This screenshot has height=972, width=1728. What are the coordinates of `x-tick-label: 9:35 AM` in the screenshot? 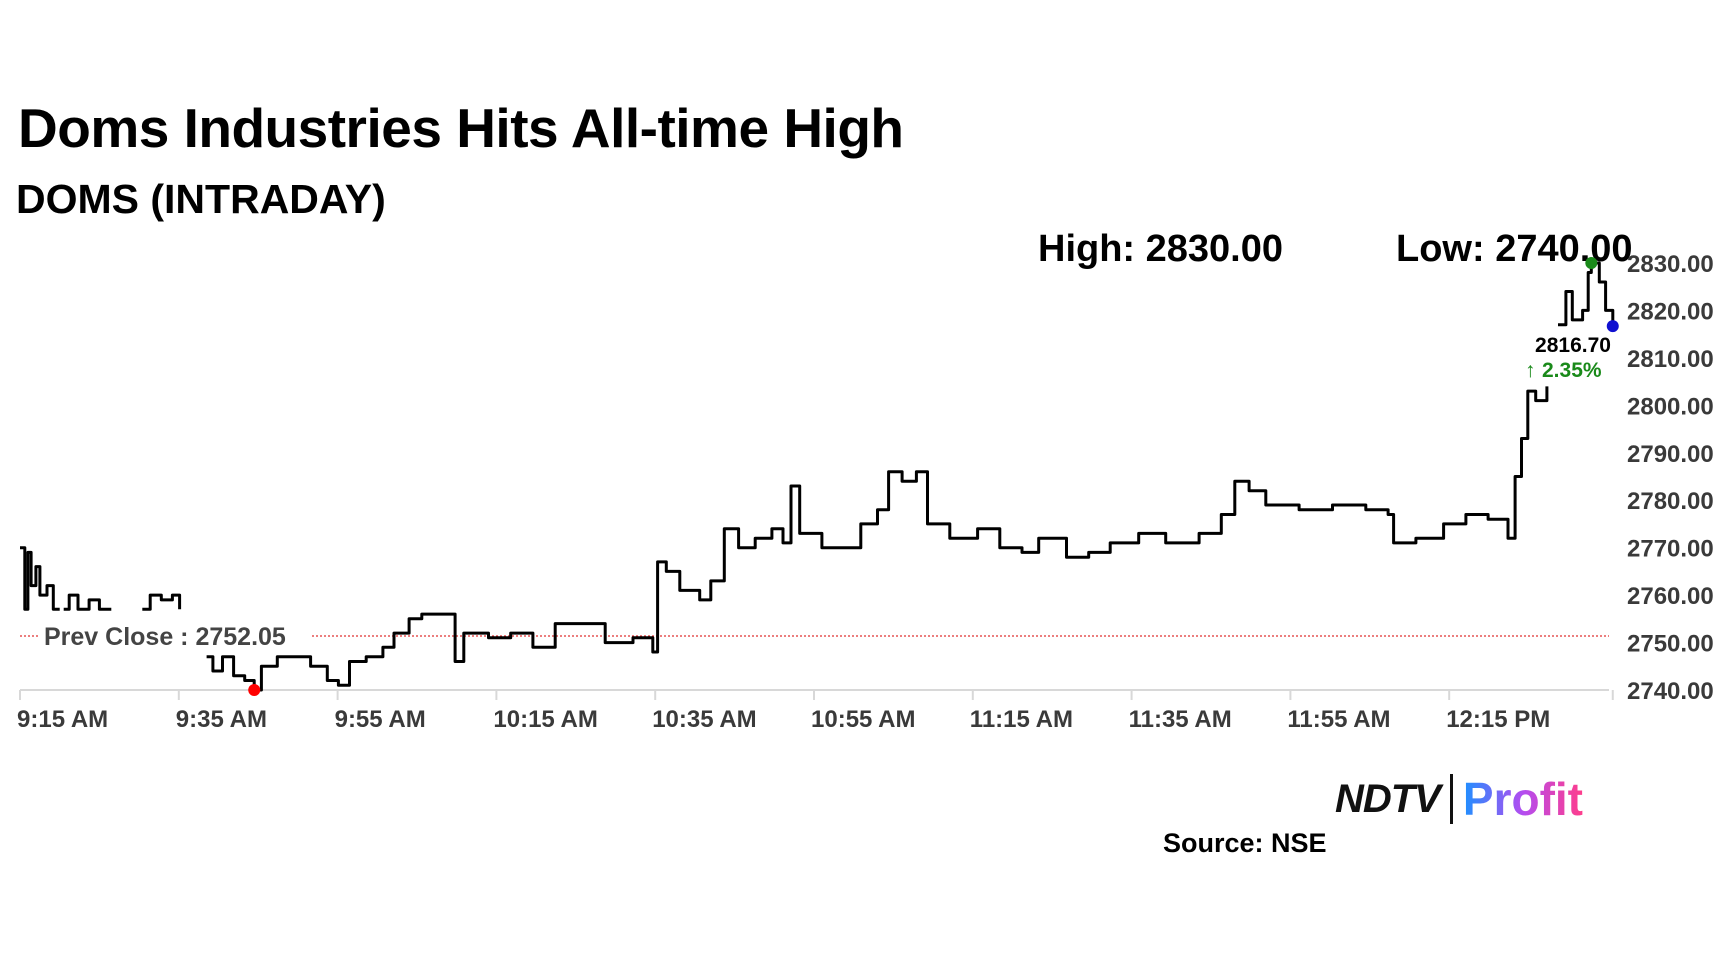 It's located at (221, 719).